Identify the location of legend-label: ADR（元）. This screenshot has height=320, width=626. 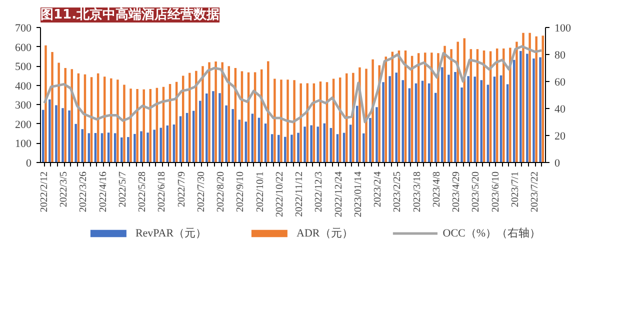
(324, 233).